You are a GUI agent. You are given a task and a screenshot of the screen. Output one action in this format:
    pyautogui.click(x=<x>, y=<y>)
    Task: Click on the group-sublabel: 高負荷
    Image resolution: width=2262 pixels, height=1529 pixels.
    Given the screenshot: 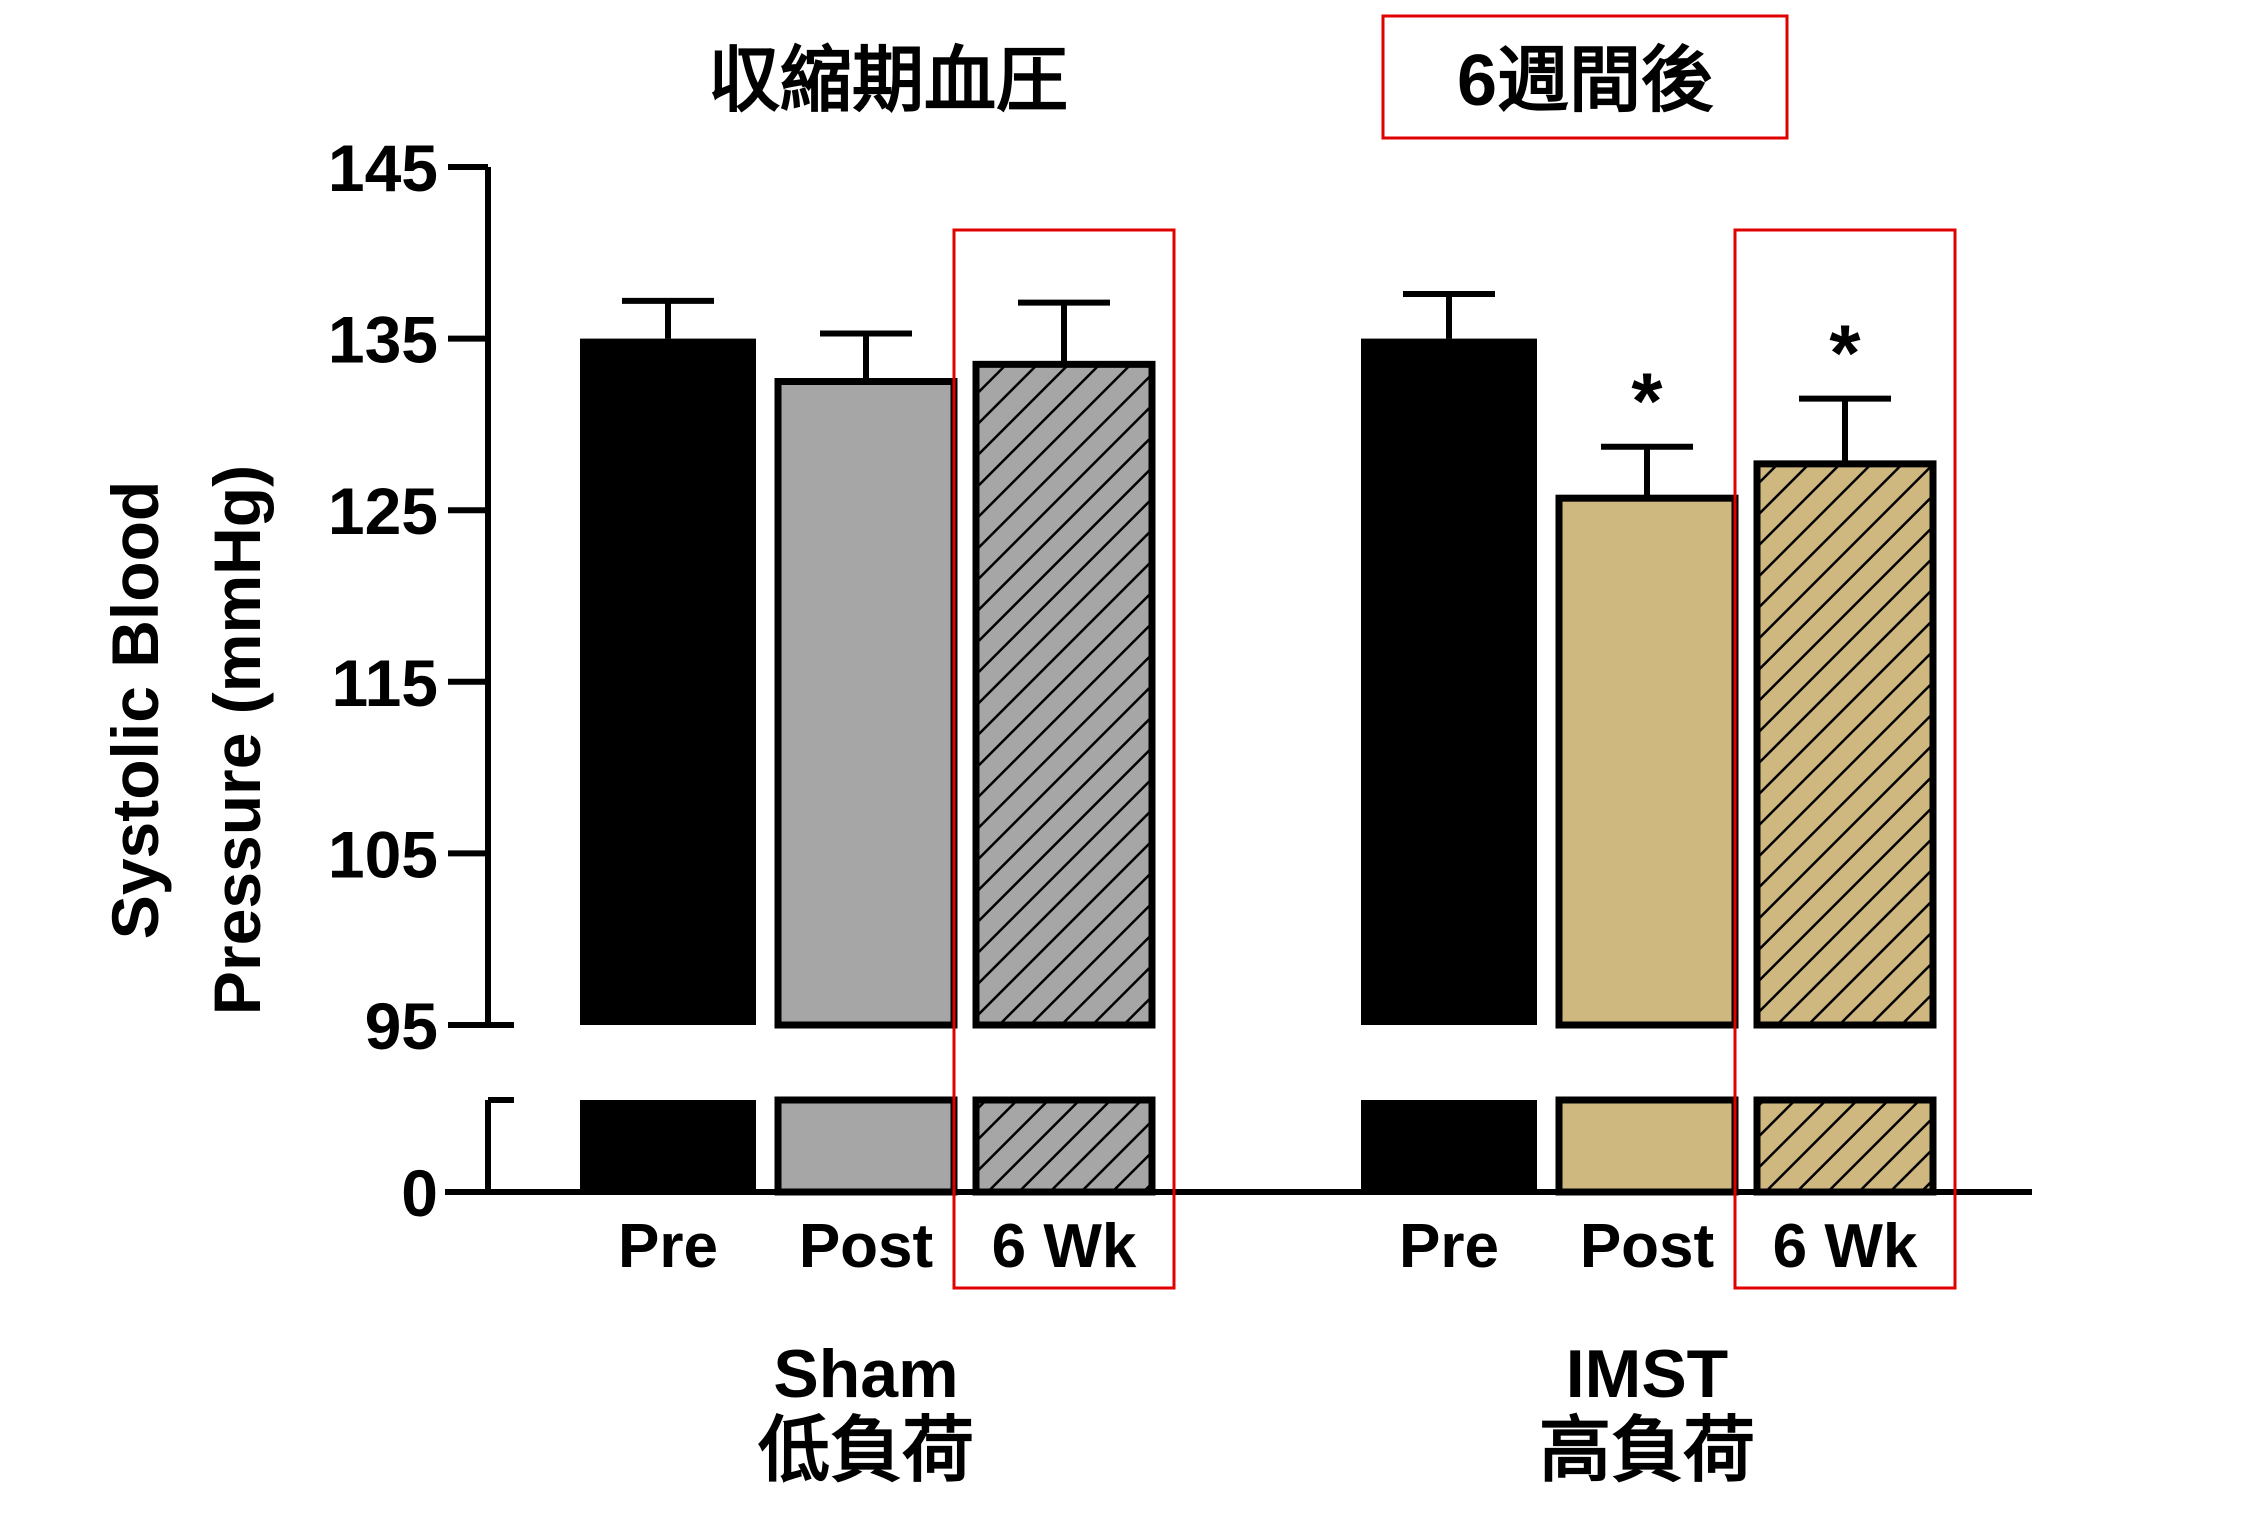 What is the action you would take?
    pyautogui.click(x=1647, y=1451)
    